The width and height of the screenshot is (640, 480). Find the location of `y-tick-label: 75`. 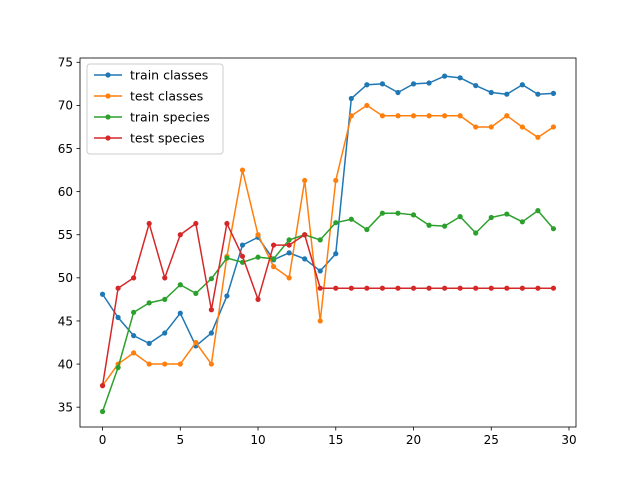

y-tick-label: 75 is located at coordinates (65, 63).